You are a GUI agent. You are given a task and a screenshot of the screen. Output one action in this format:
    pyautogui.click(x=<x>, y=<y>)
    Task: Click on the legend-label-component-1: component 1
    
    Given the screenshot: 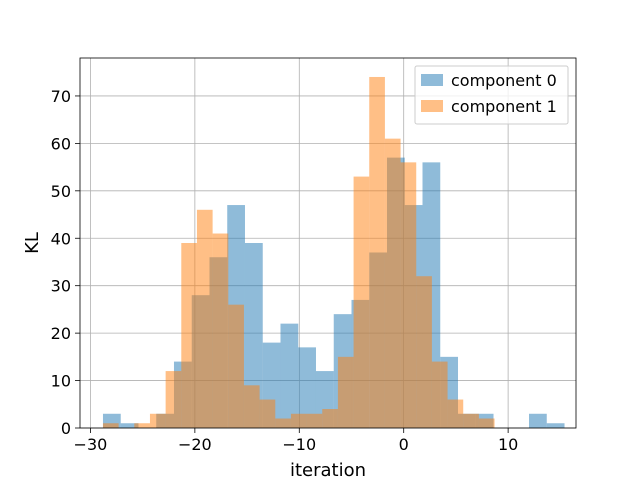 What is the action you would take?
    pyautogui.click(x=504, y=106)
    